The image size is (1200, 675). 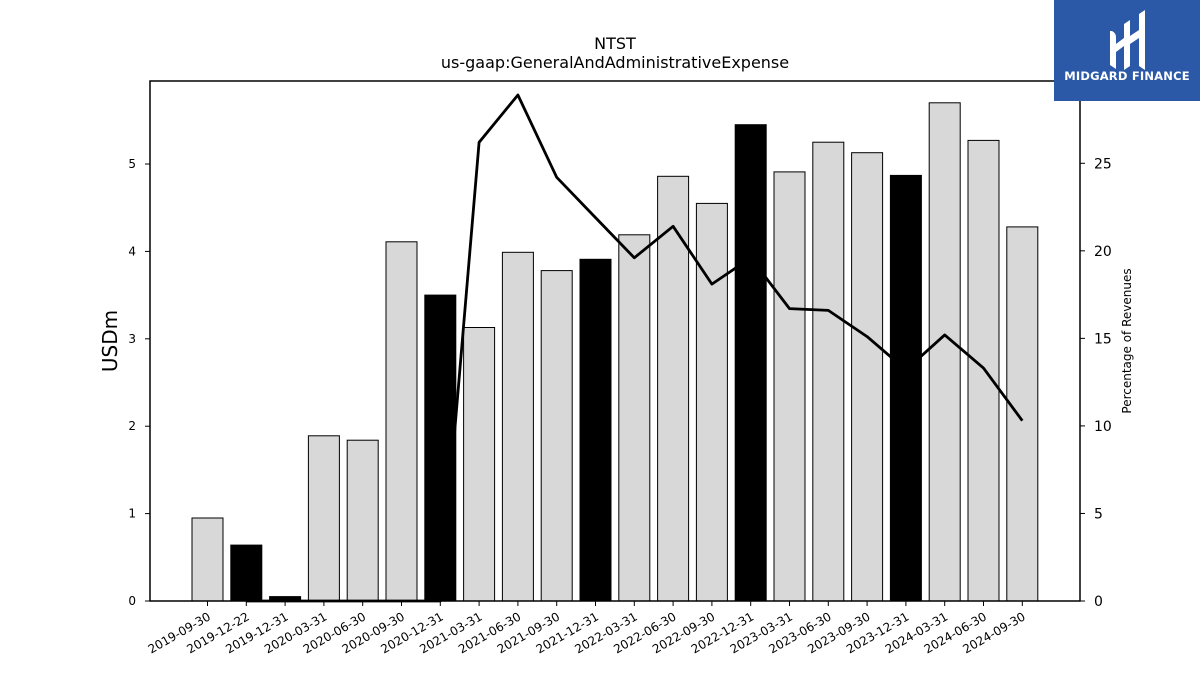 What do you see at coordinates (1103, 427) in the screenshot?
I see `y2-tick-label: 10` at bounding box center [1103, 427].